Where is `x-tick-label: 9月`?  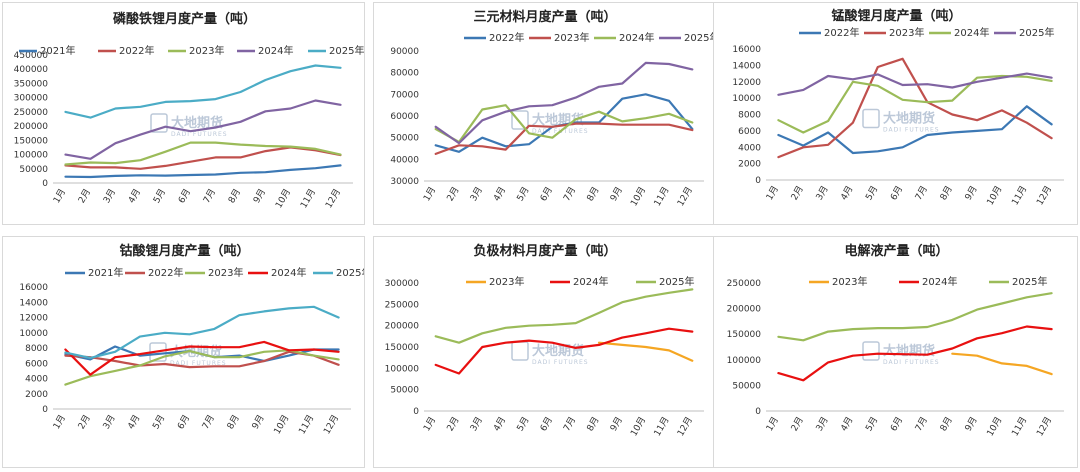 x-tick-label: 9月 is located at coordinates (258, 422).